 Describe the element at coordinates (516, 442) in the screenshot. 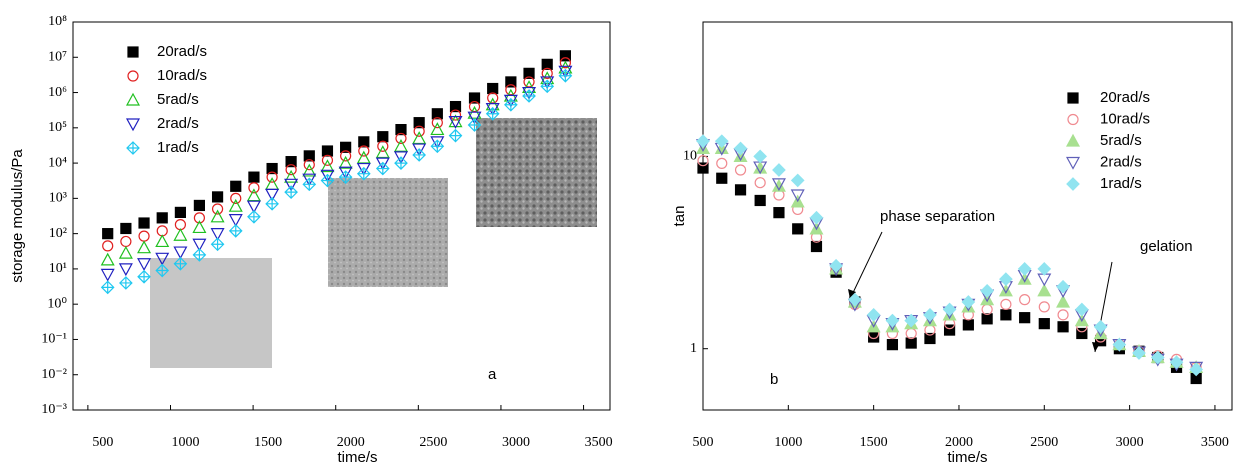

I see `x-tick-label: 3000` at that location.